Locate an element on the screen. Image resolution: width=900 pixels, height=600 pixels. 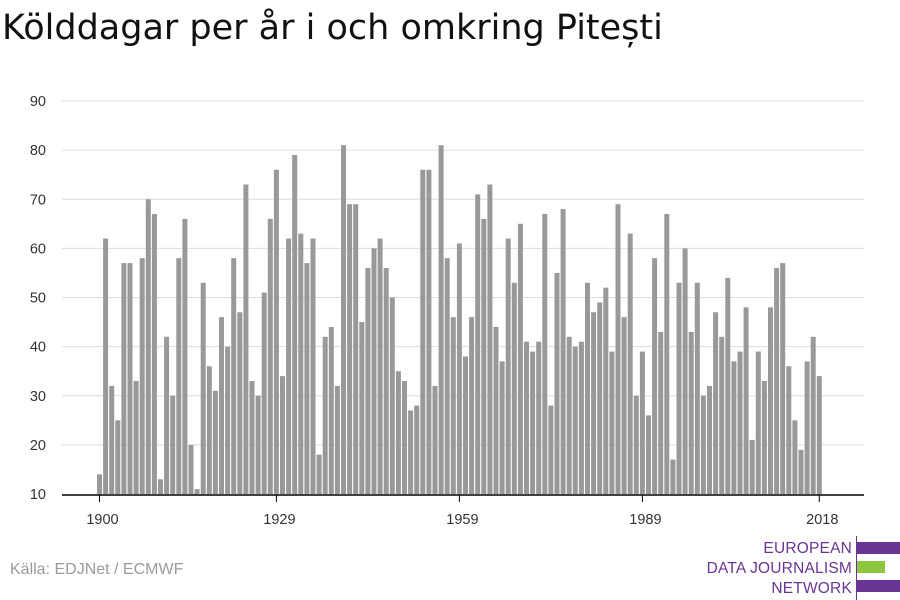
y-tick-labels: 10 20 30 40 50 60 70 80 90 is located at coordinates (38, 298).